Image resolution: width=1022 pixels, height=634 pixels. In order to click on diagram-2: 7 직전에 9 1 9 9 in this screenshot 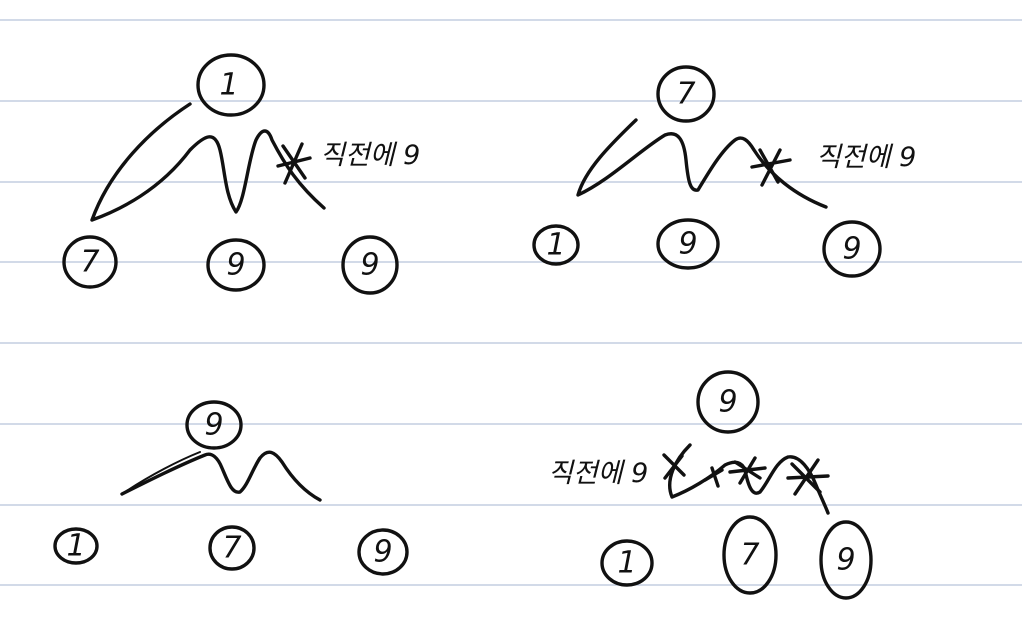, I will do `click(724, 171)`.